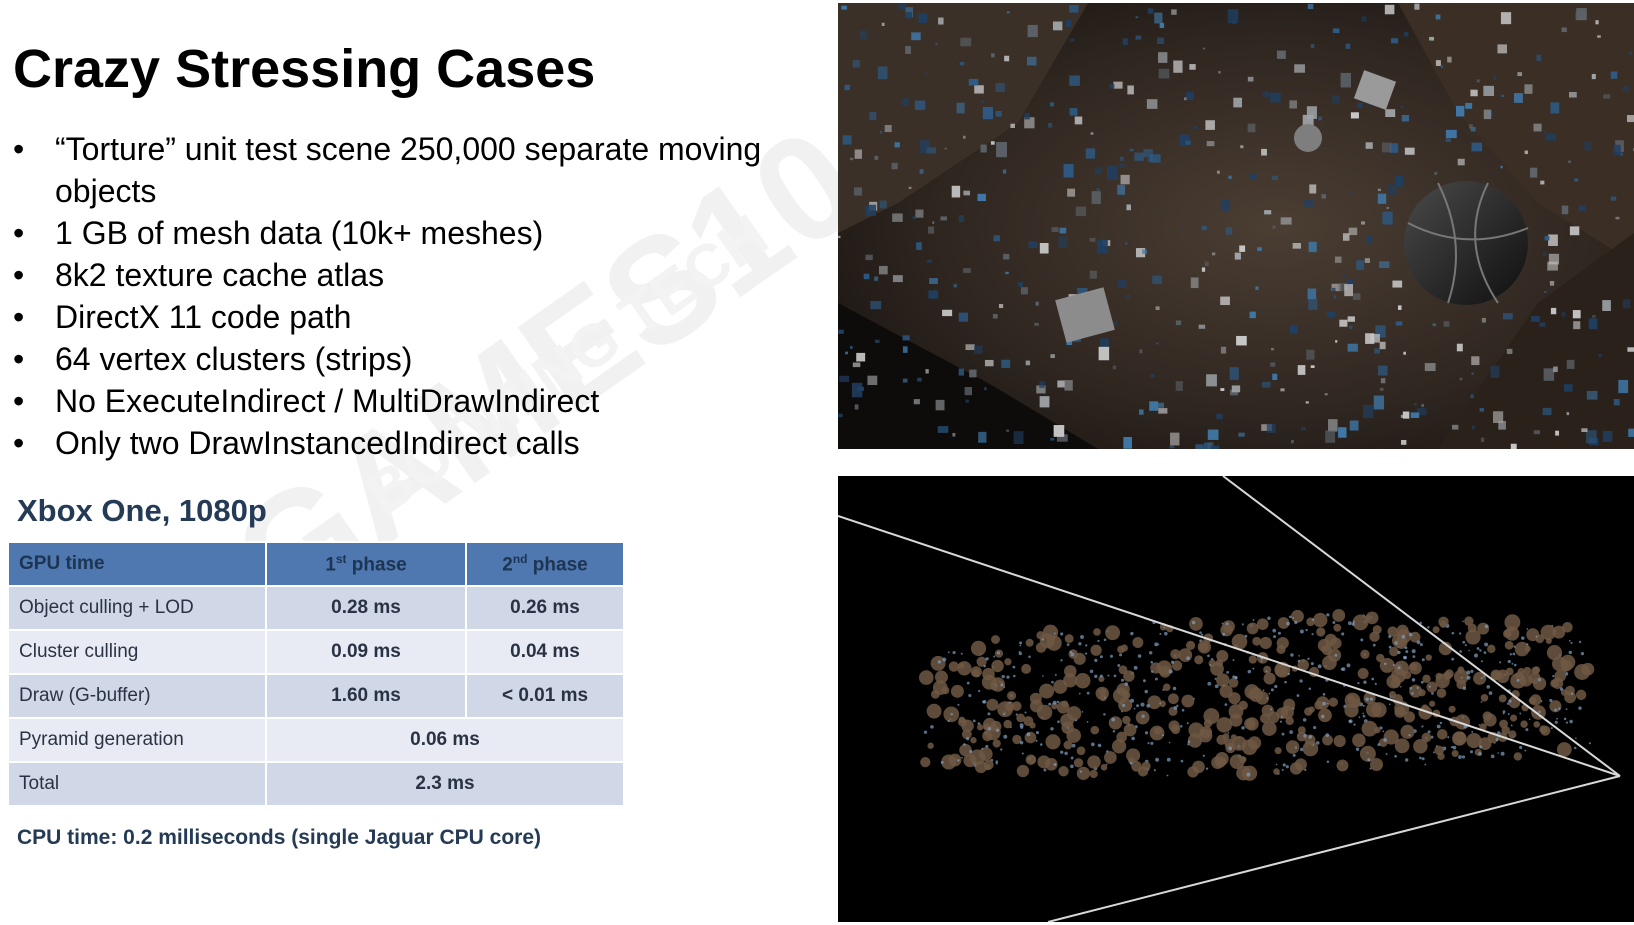 This screenshot has height=925, width=1634. What do you see at coordinates (1466, 243) in the screenshot?
I see `basketball` at bounding box center [1466, 243].